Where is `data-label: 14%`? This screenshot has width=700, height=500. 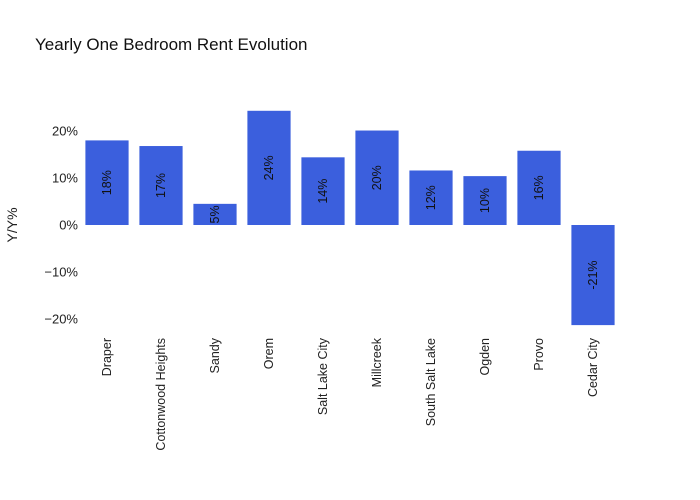
data-label: 14% is located at coordinates (323, 191).